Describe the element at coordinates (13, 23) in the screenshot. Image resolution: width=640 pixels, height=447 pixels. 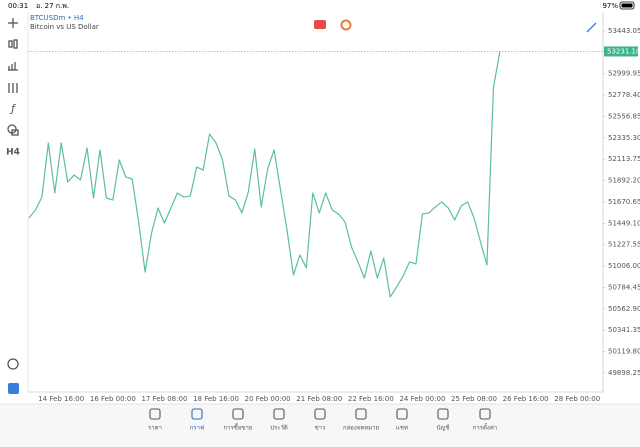
I see `crosshair-tool` at that location.